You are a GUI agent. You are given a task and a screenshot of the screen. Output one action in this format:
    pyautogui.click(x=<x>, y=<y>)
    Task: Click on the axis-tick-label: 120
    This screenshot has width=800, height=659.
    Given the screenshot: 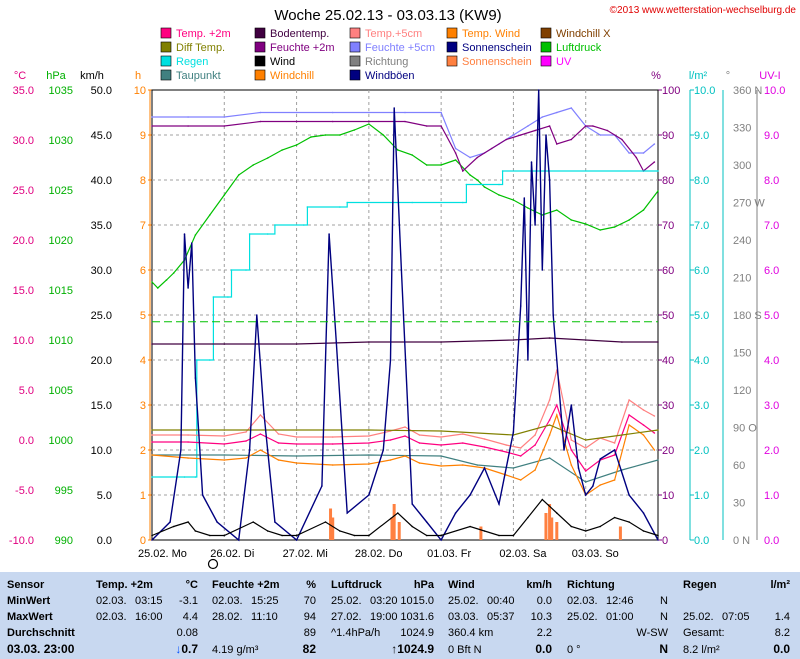 What is the action you would take?
    pyautogui.click(x=742, y=391)
    